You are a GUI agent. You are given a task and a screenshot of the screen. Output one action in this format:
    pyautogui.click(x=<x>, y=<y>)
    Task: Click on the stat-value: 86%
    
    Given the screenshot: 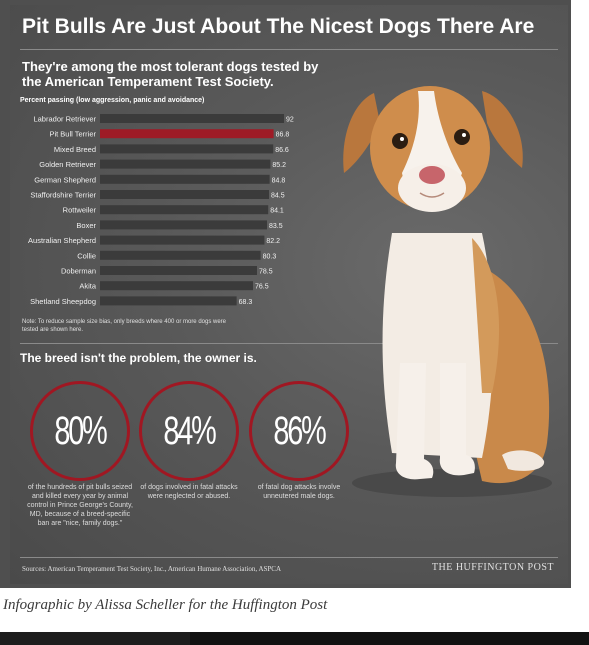 What is the action you would take?
    pyautogui.click(x=299, y=431)
    